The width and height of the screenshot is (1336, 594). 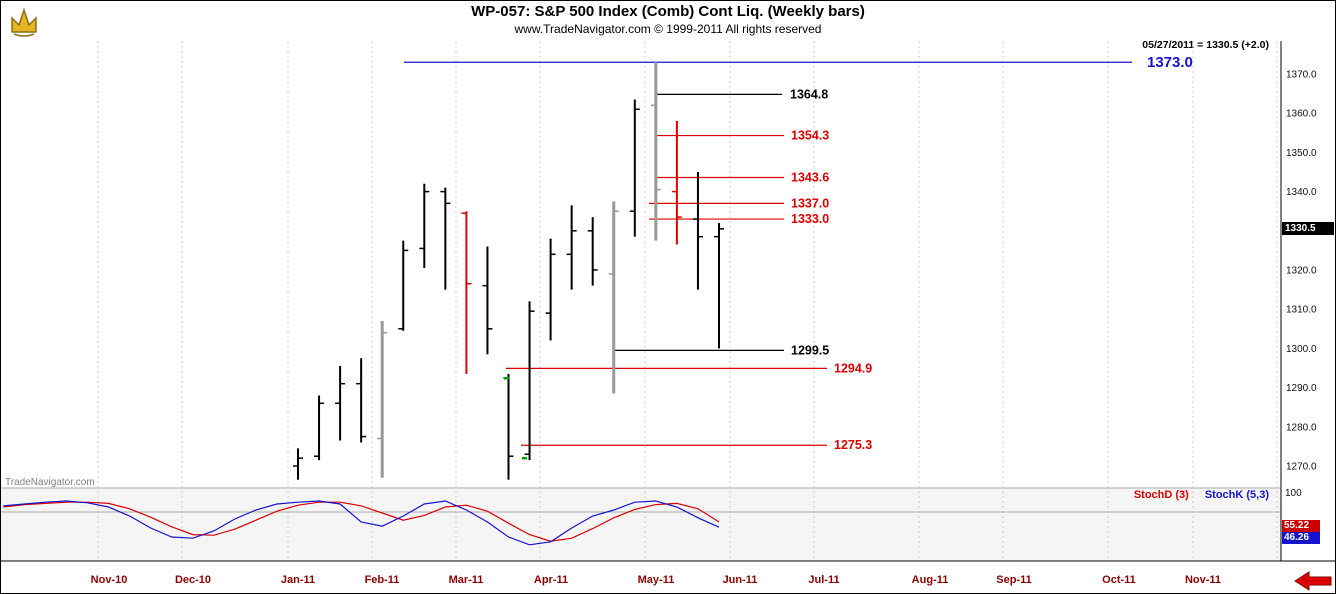 What do you see at coordinates (50, 482) in the screenshot?
I see `watermark: TradeNavigator.com` at bounding box center [50, 482].